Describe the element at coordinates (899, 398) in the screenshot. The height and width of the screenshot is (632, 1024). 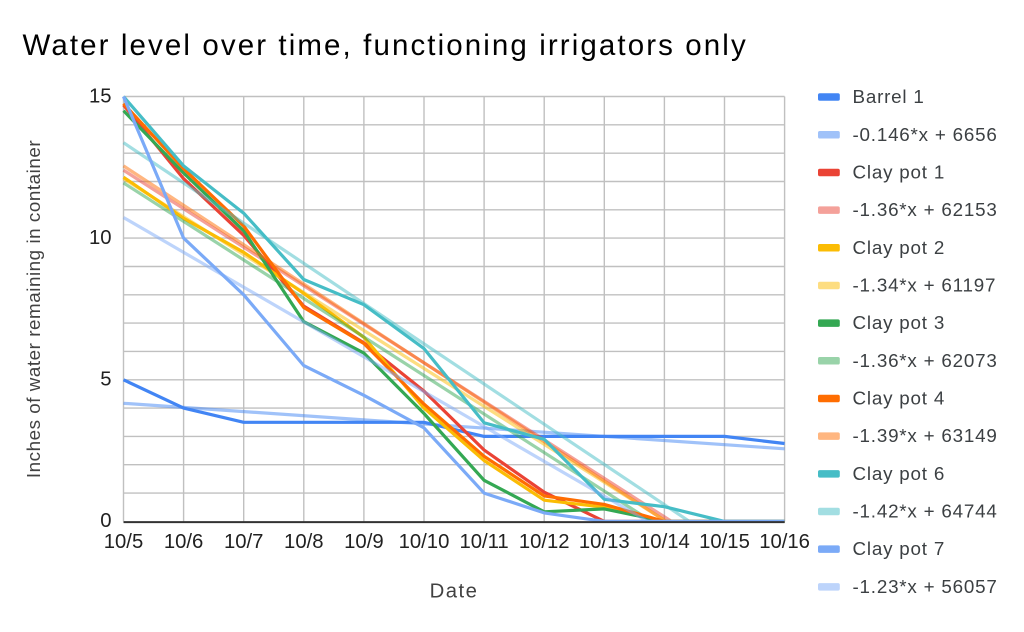
I see `svg-text: Clay pot 4` at that location.